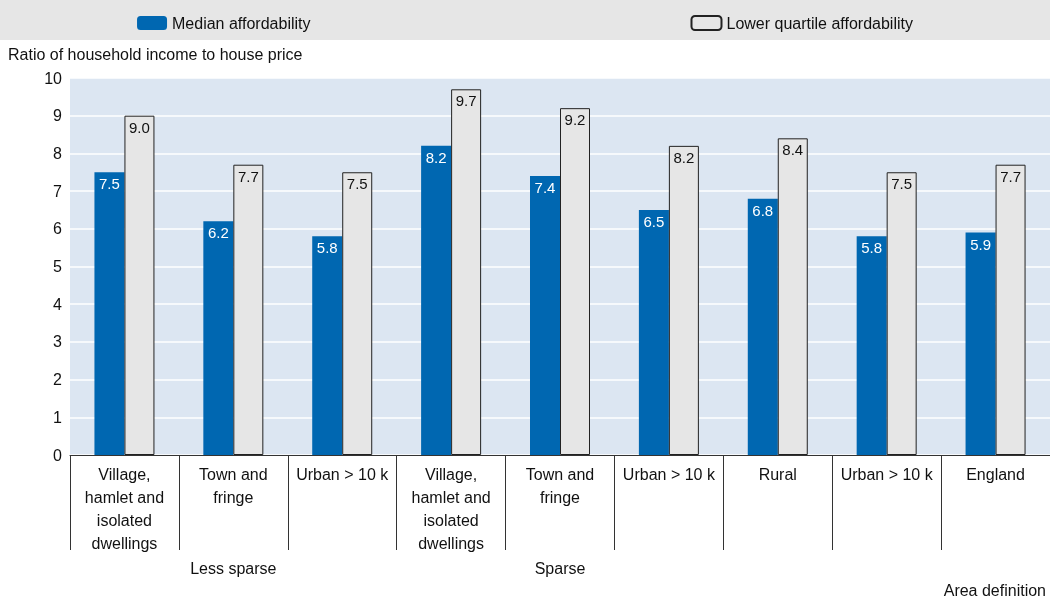 The height and width of the screenshot is (614, 1050). Describe the element at coordinates (53, 78) in the screenshot. I see `y-tick-label: 10` at that location.